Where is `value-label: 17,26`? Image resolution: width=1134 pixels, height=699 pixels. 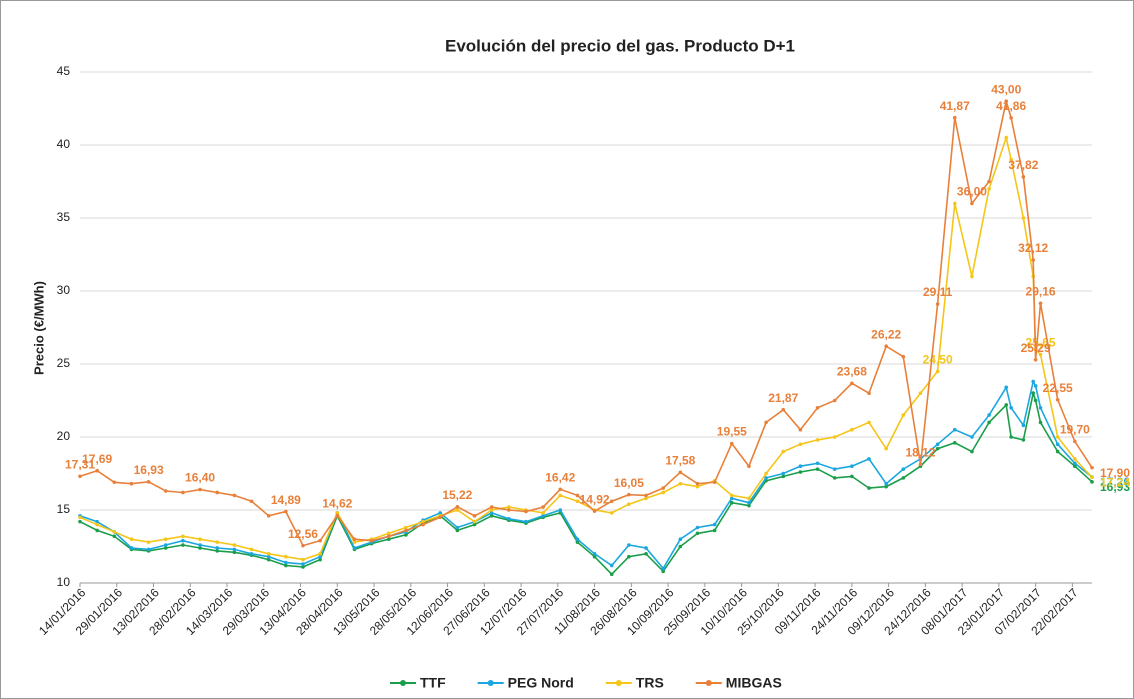 value-label: 17,26 is located at coordinates (1115, 482).